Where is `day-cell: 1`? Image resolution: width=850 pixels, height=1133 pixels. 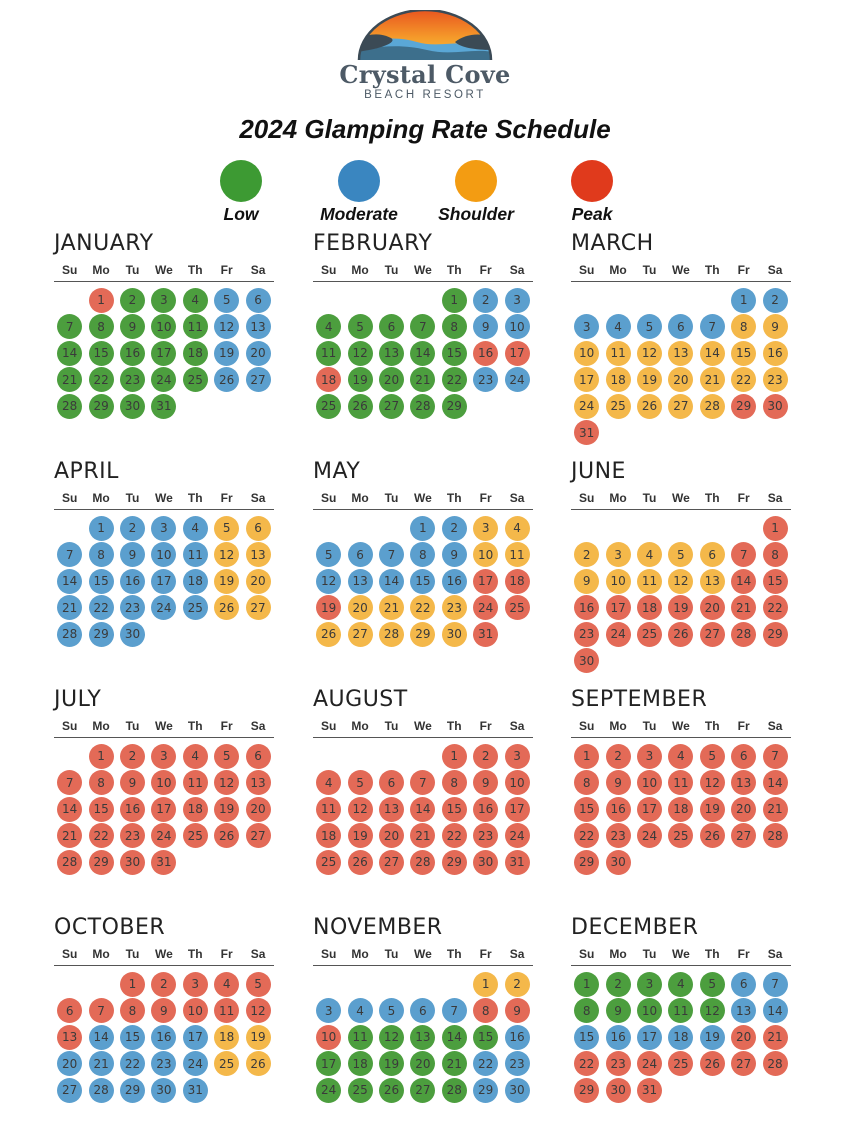
day-cell: 1 is located at coordinates (100, 300).